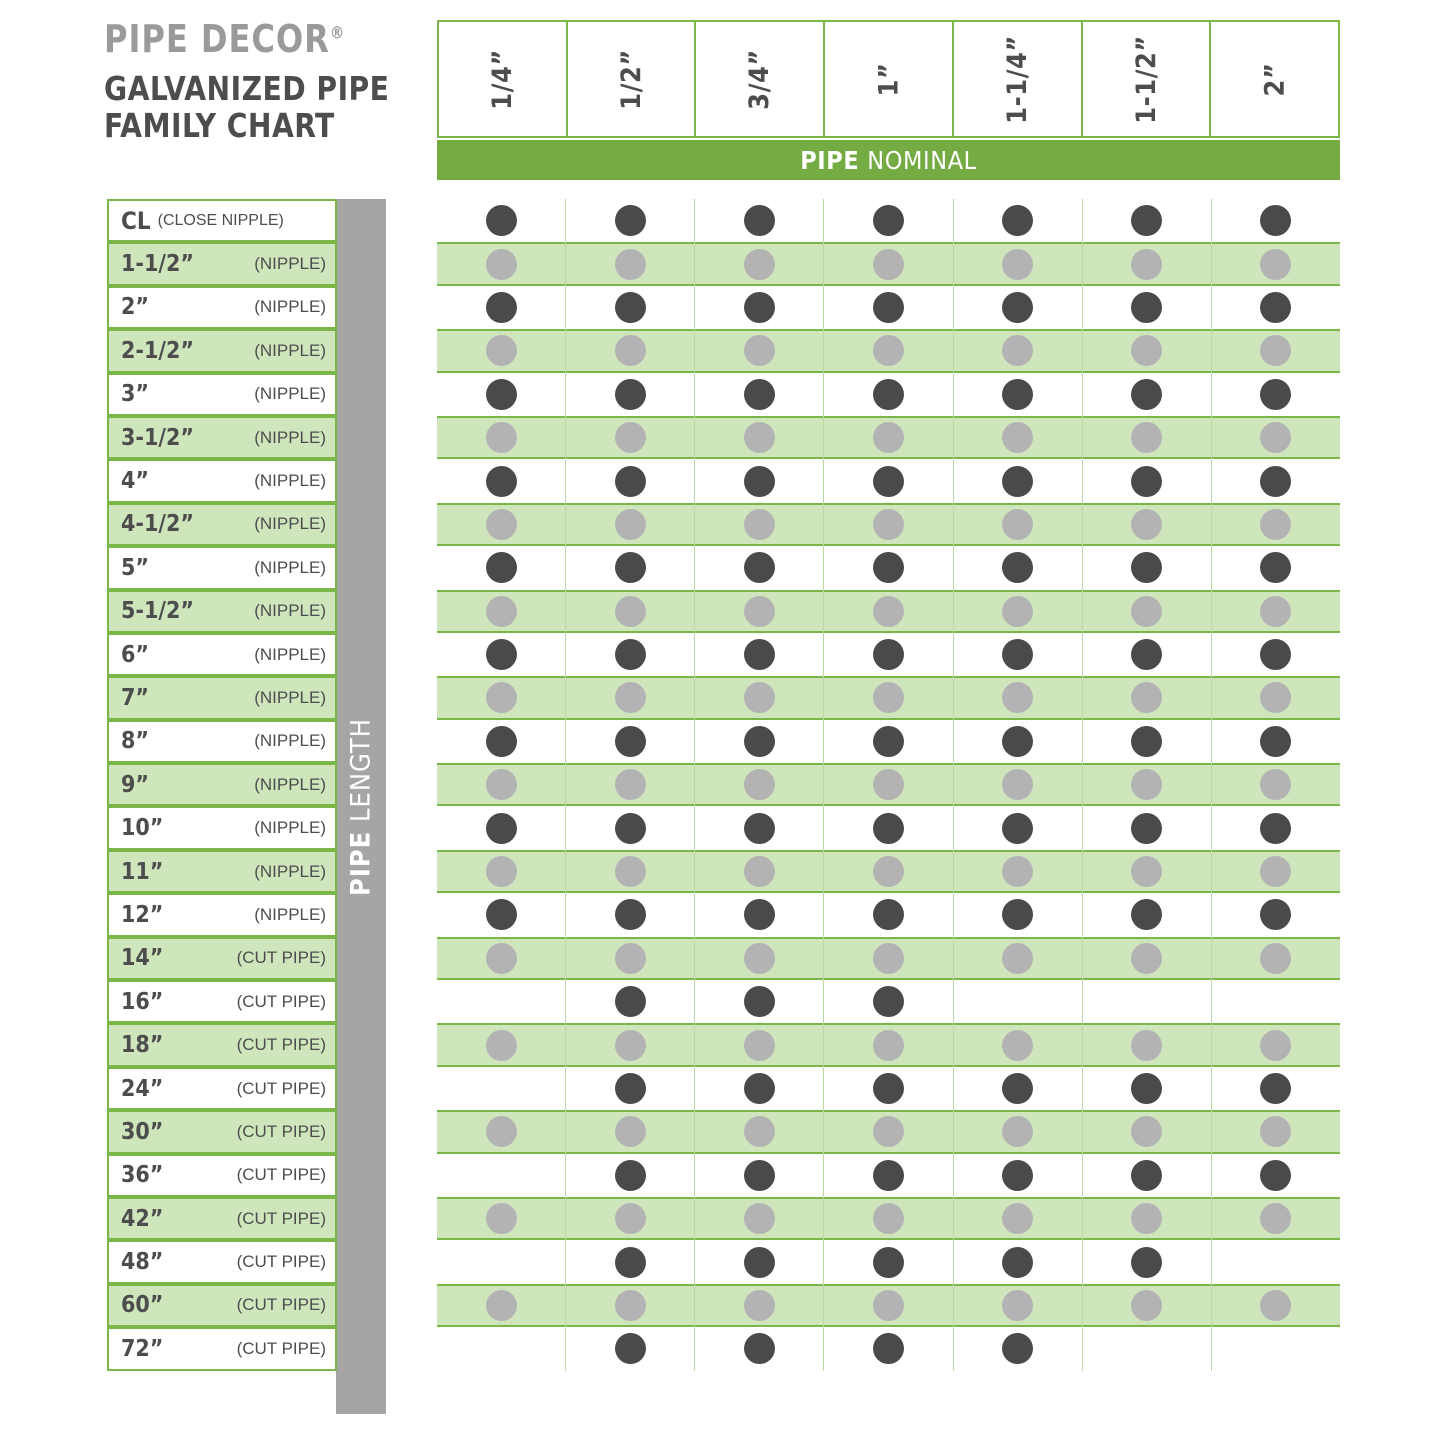 Image resolution: width=1445 pixels, height=1445 pixels. Describe the element at coordinates (222, 828) in the screenshot. I see `row-label-15: 10” (NIPPLE)` at that location.